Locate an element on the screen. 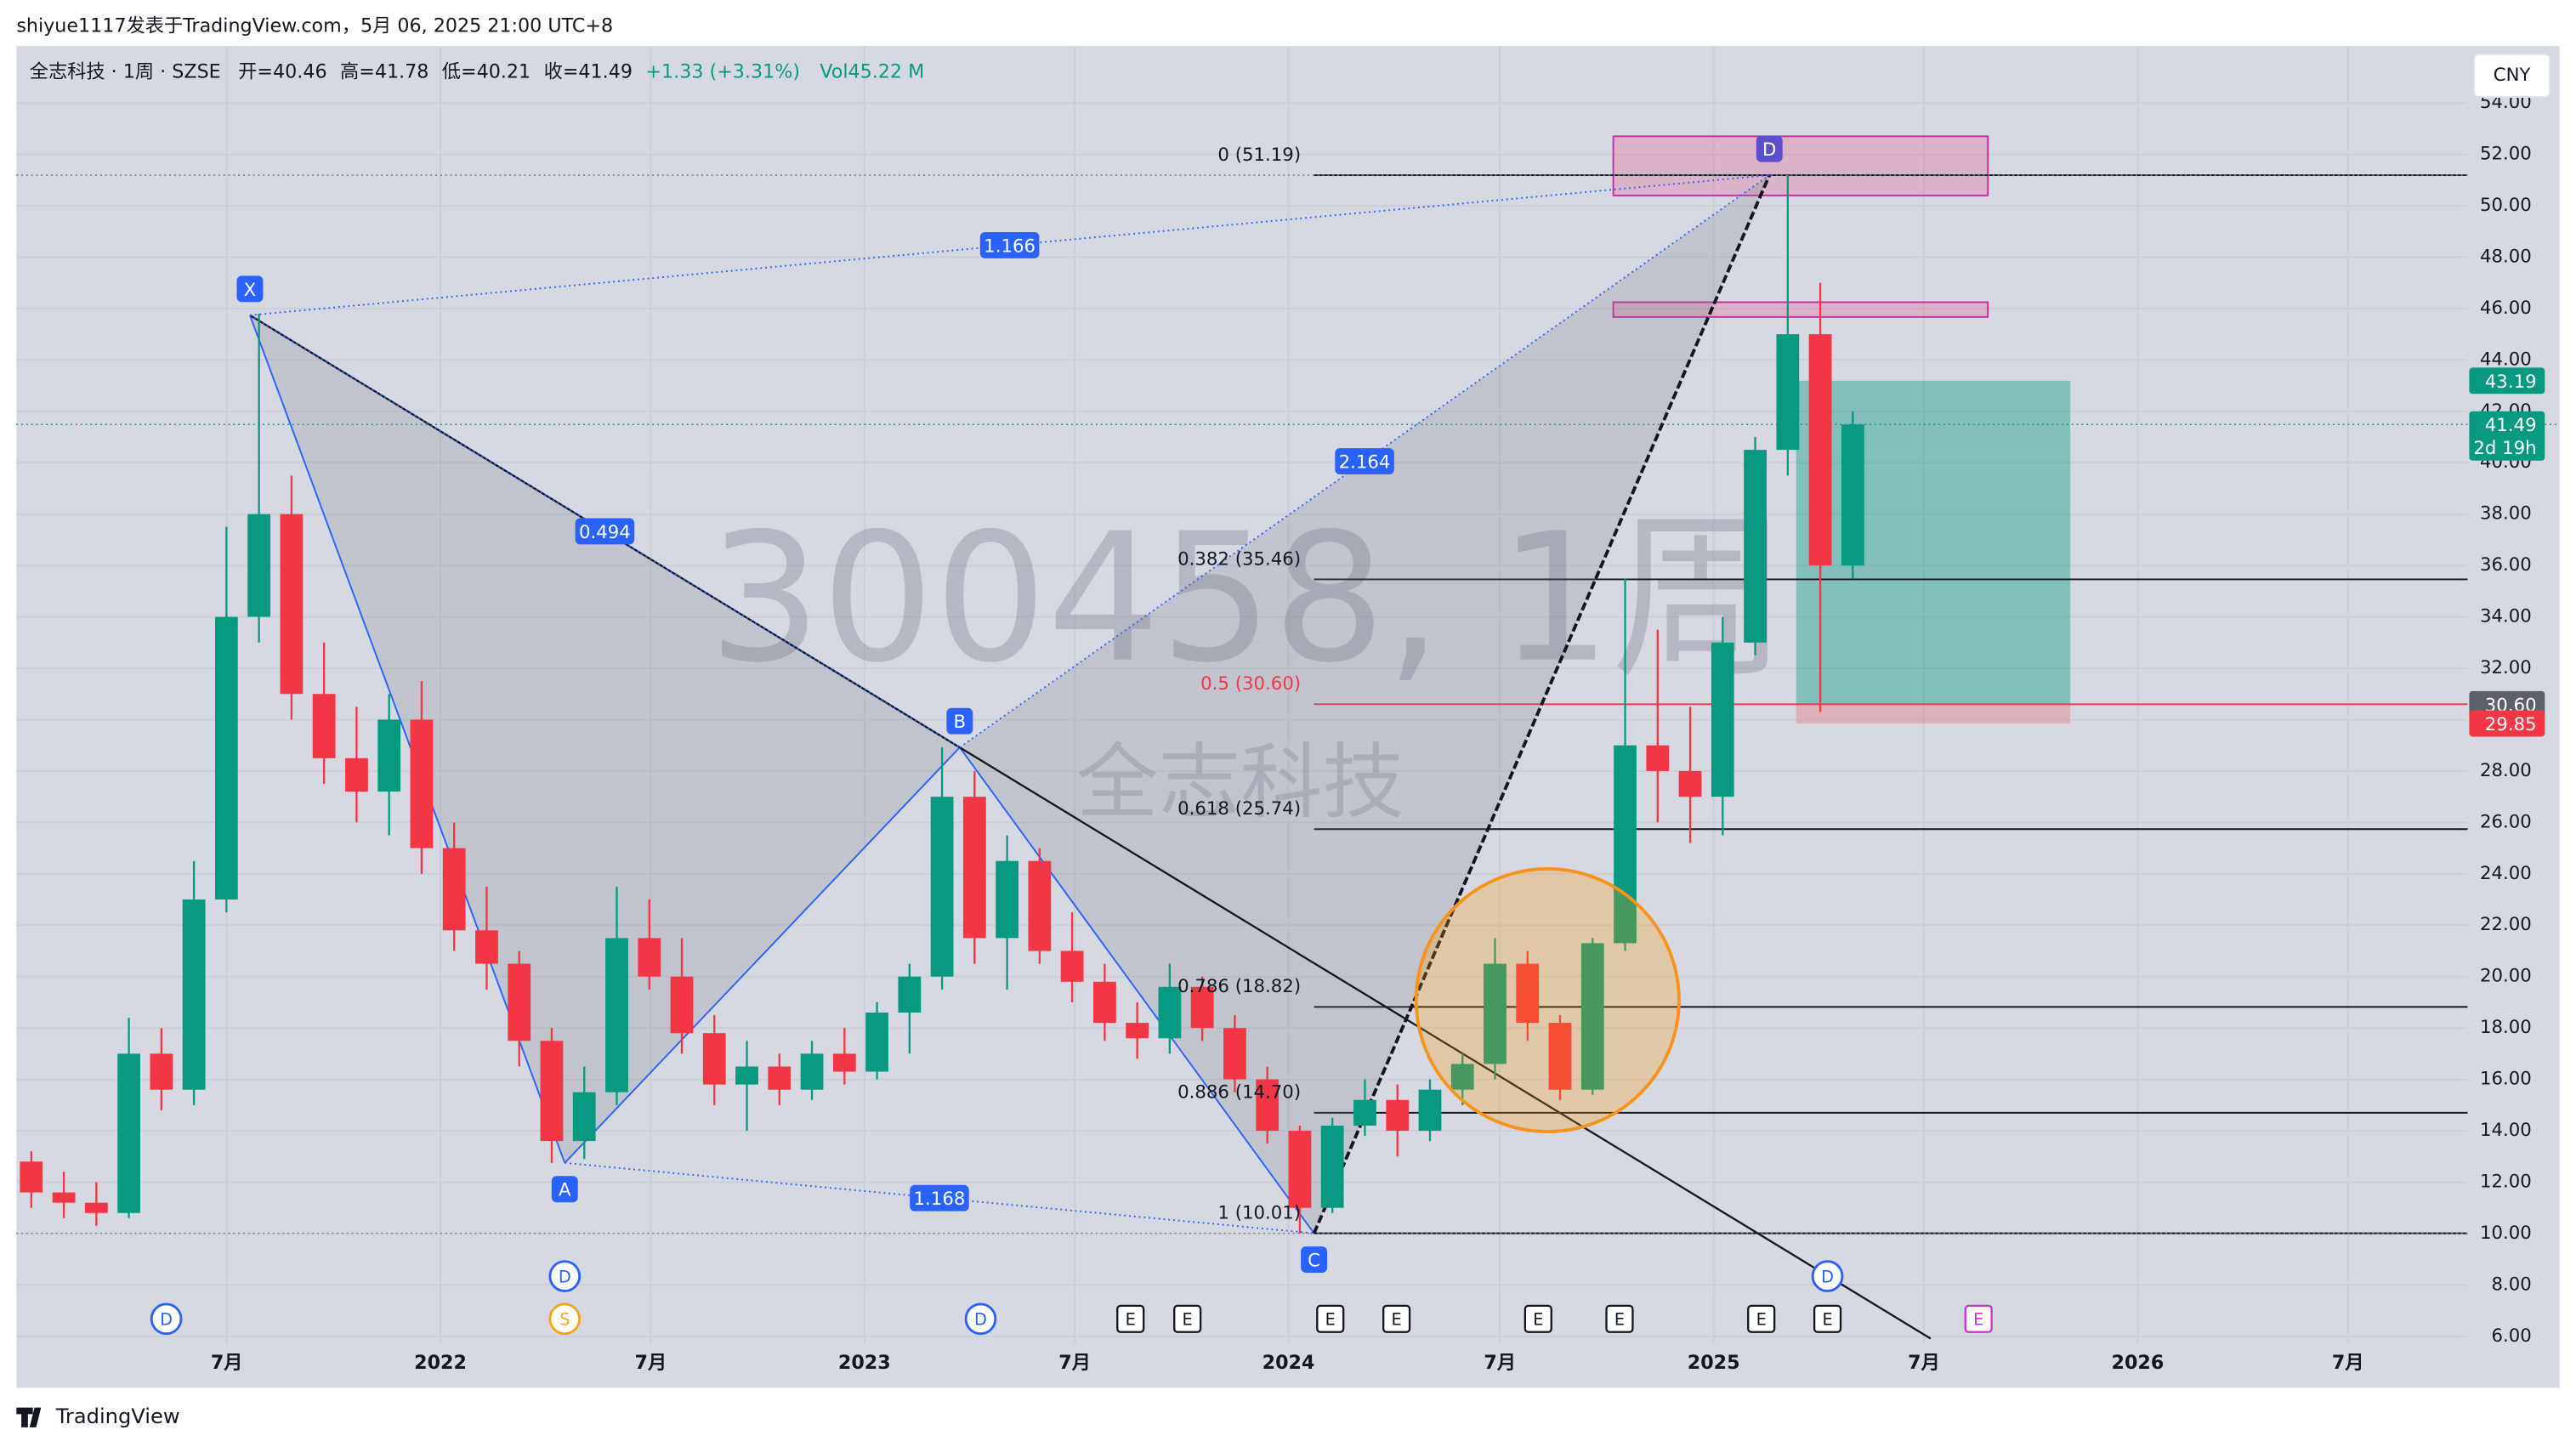 This screenshot has height=1447, width=2576. fib-label: 0.5 (30.60) is located at coordinates (1251, 684).